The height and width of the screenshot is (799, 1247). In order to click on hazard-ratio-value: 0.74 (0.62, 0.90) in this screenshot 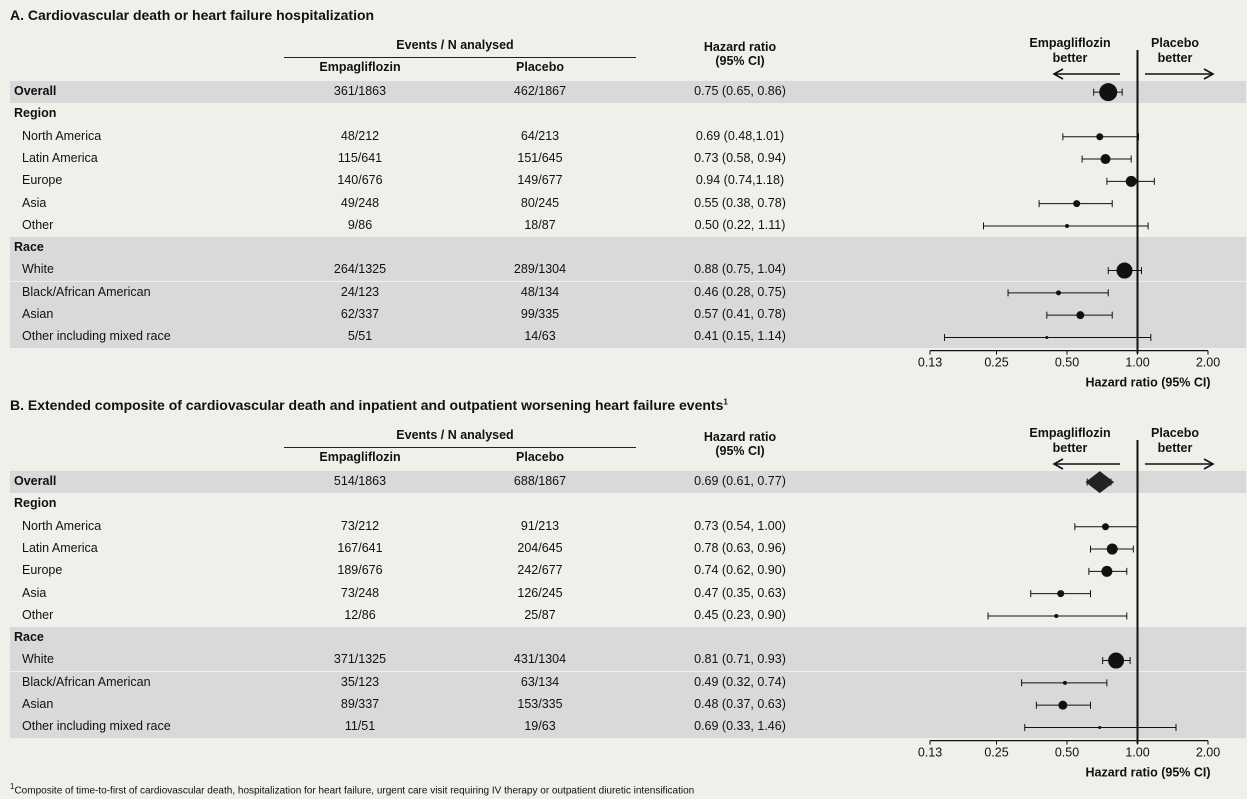, I will do `click(740, 570)`.